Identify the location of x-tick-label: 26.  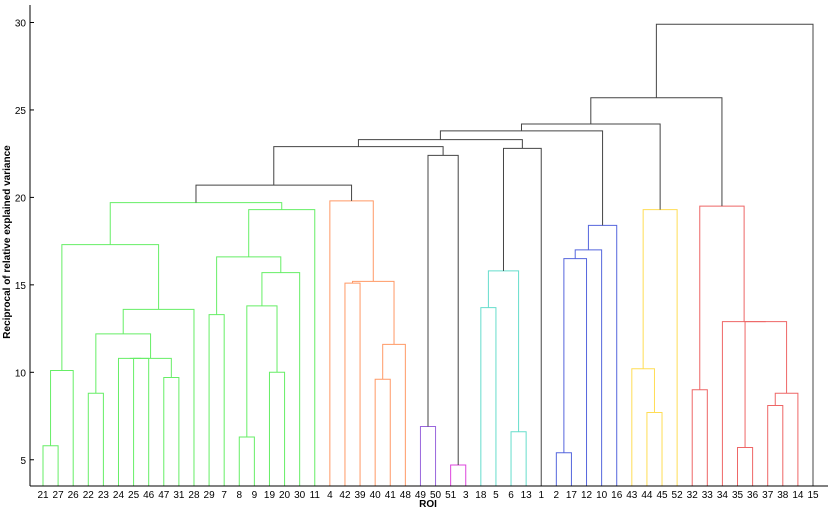
(74, 495).